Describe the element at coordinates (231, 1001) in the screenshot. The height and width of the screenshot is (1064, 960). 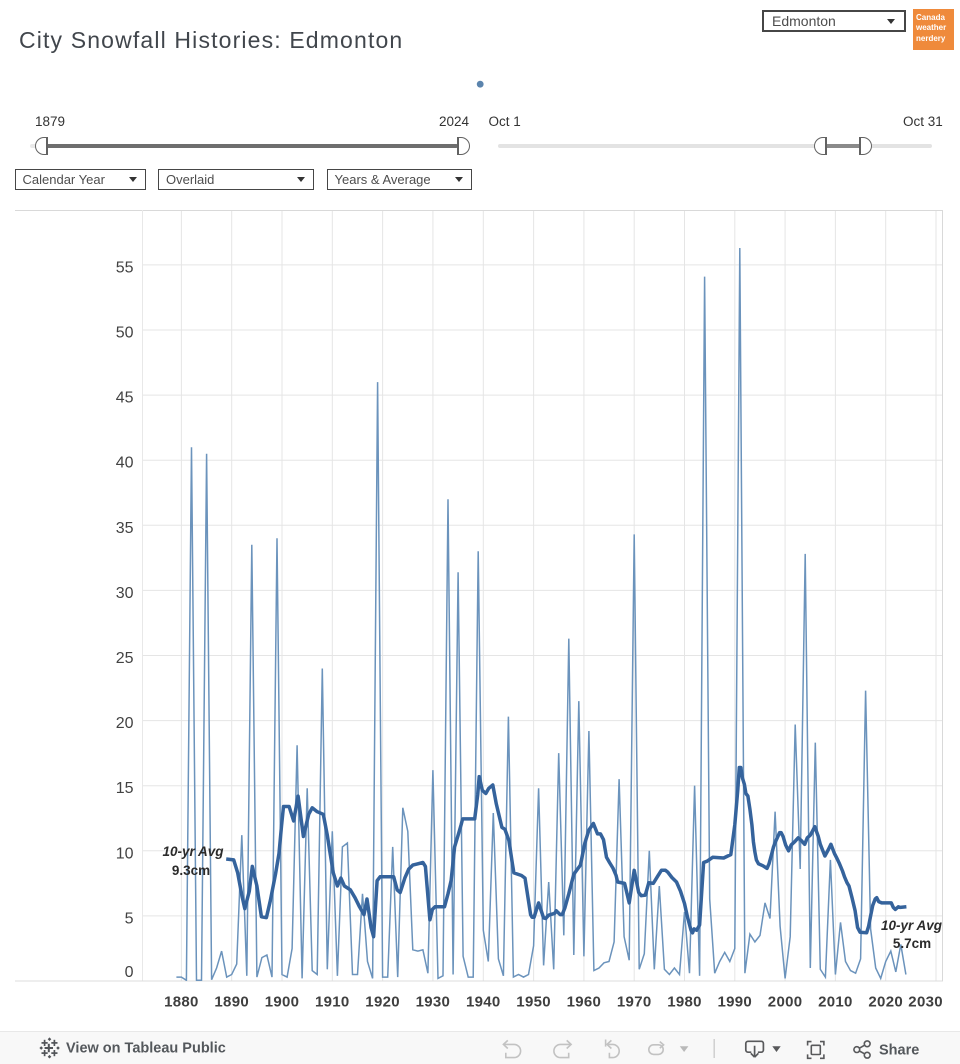
I see `svg-text: 1890` at that location.